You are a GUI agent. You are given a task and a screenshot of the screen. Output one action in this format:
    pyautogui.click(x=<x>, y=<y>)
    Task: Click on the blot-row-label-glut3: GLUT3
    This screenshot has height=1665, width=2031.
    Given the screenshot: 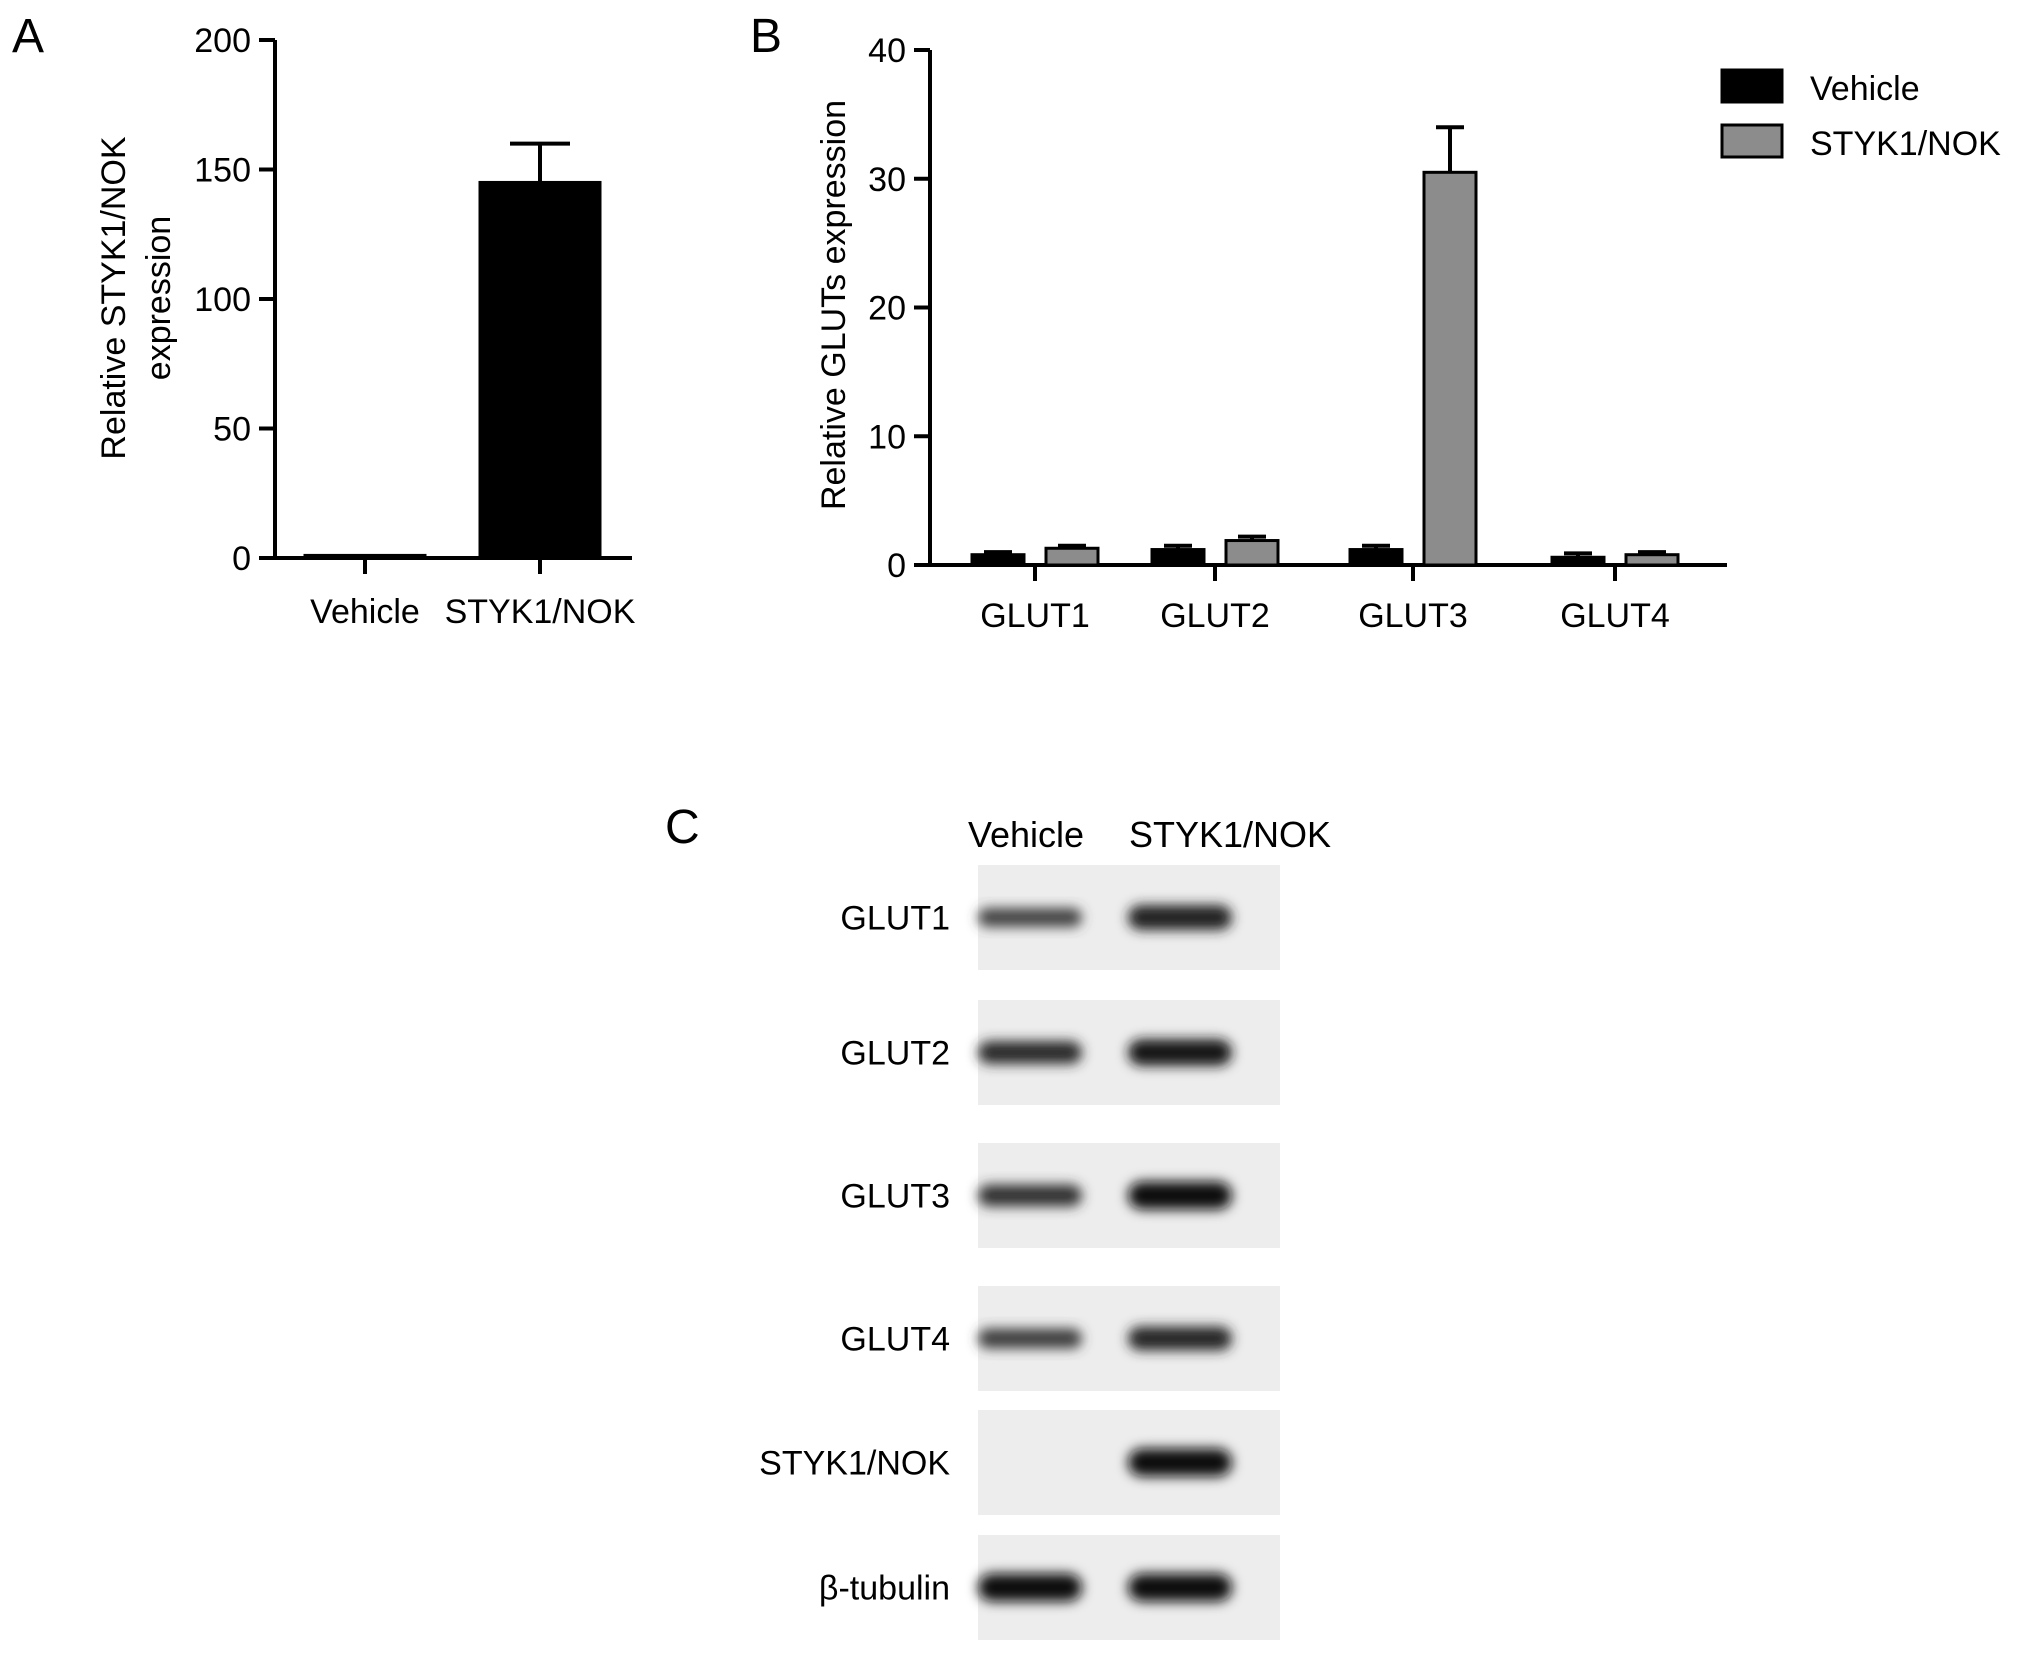 What is the action you would take?
    pyautogui.click(x=895, y=1197)
    